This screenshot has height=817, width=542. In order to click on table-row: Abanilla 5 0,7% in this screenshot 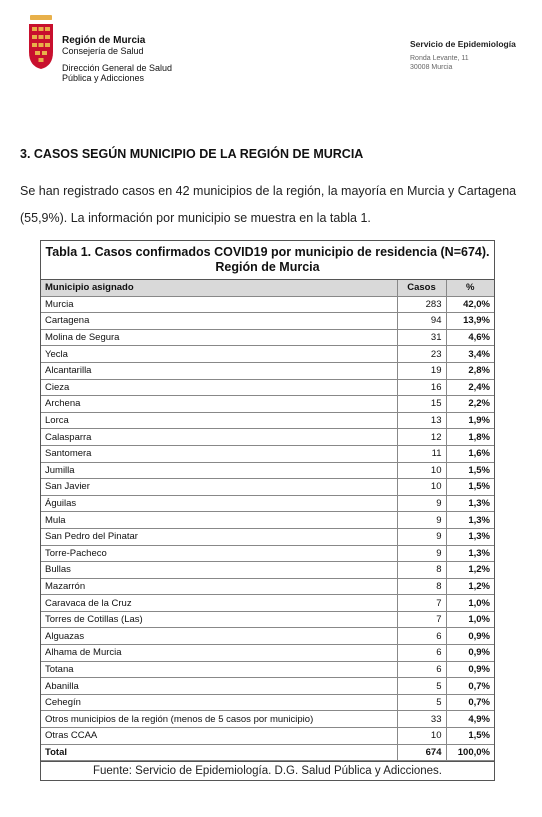, I will do `click(267, 686)`.